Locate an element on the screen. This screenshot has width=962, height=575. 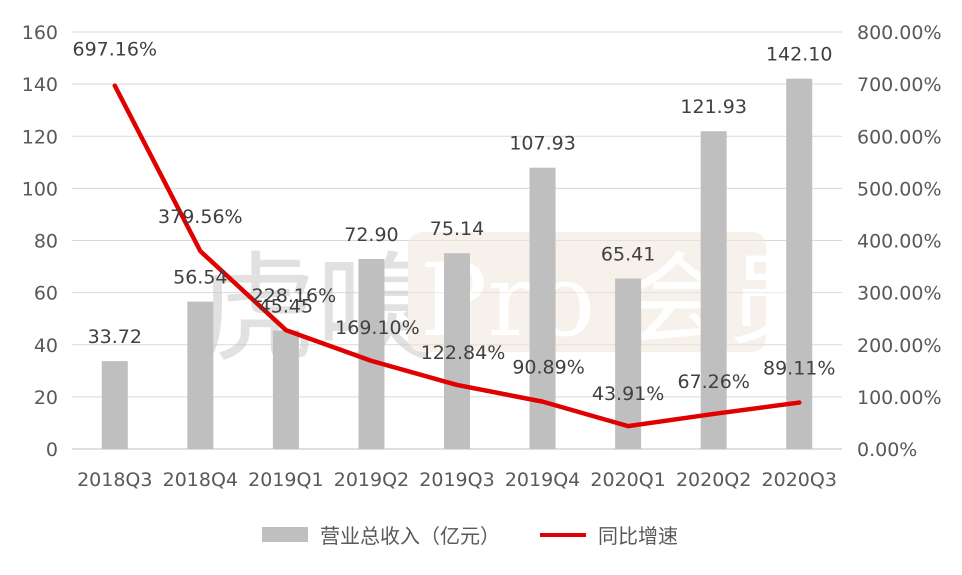
y-left-tick-label: 20 is located at coordinates (46, 398).